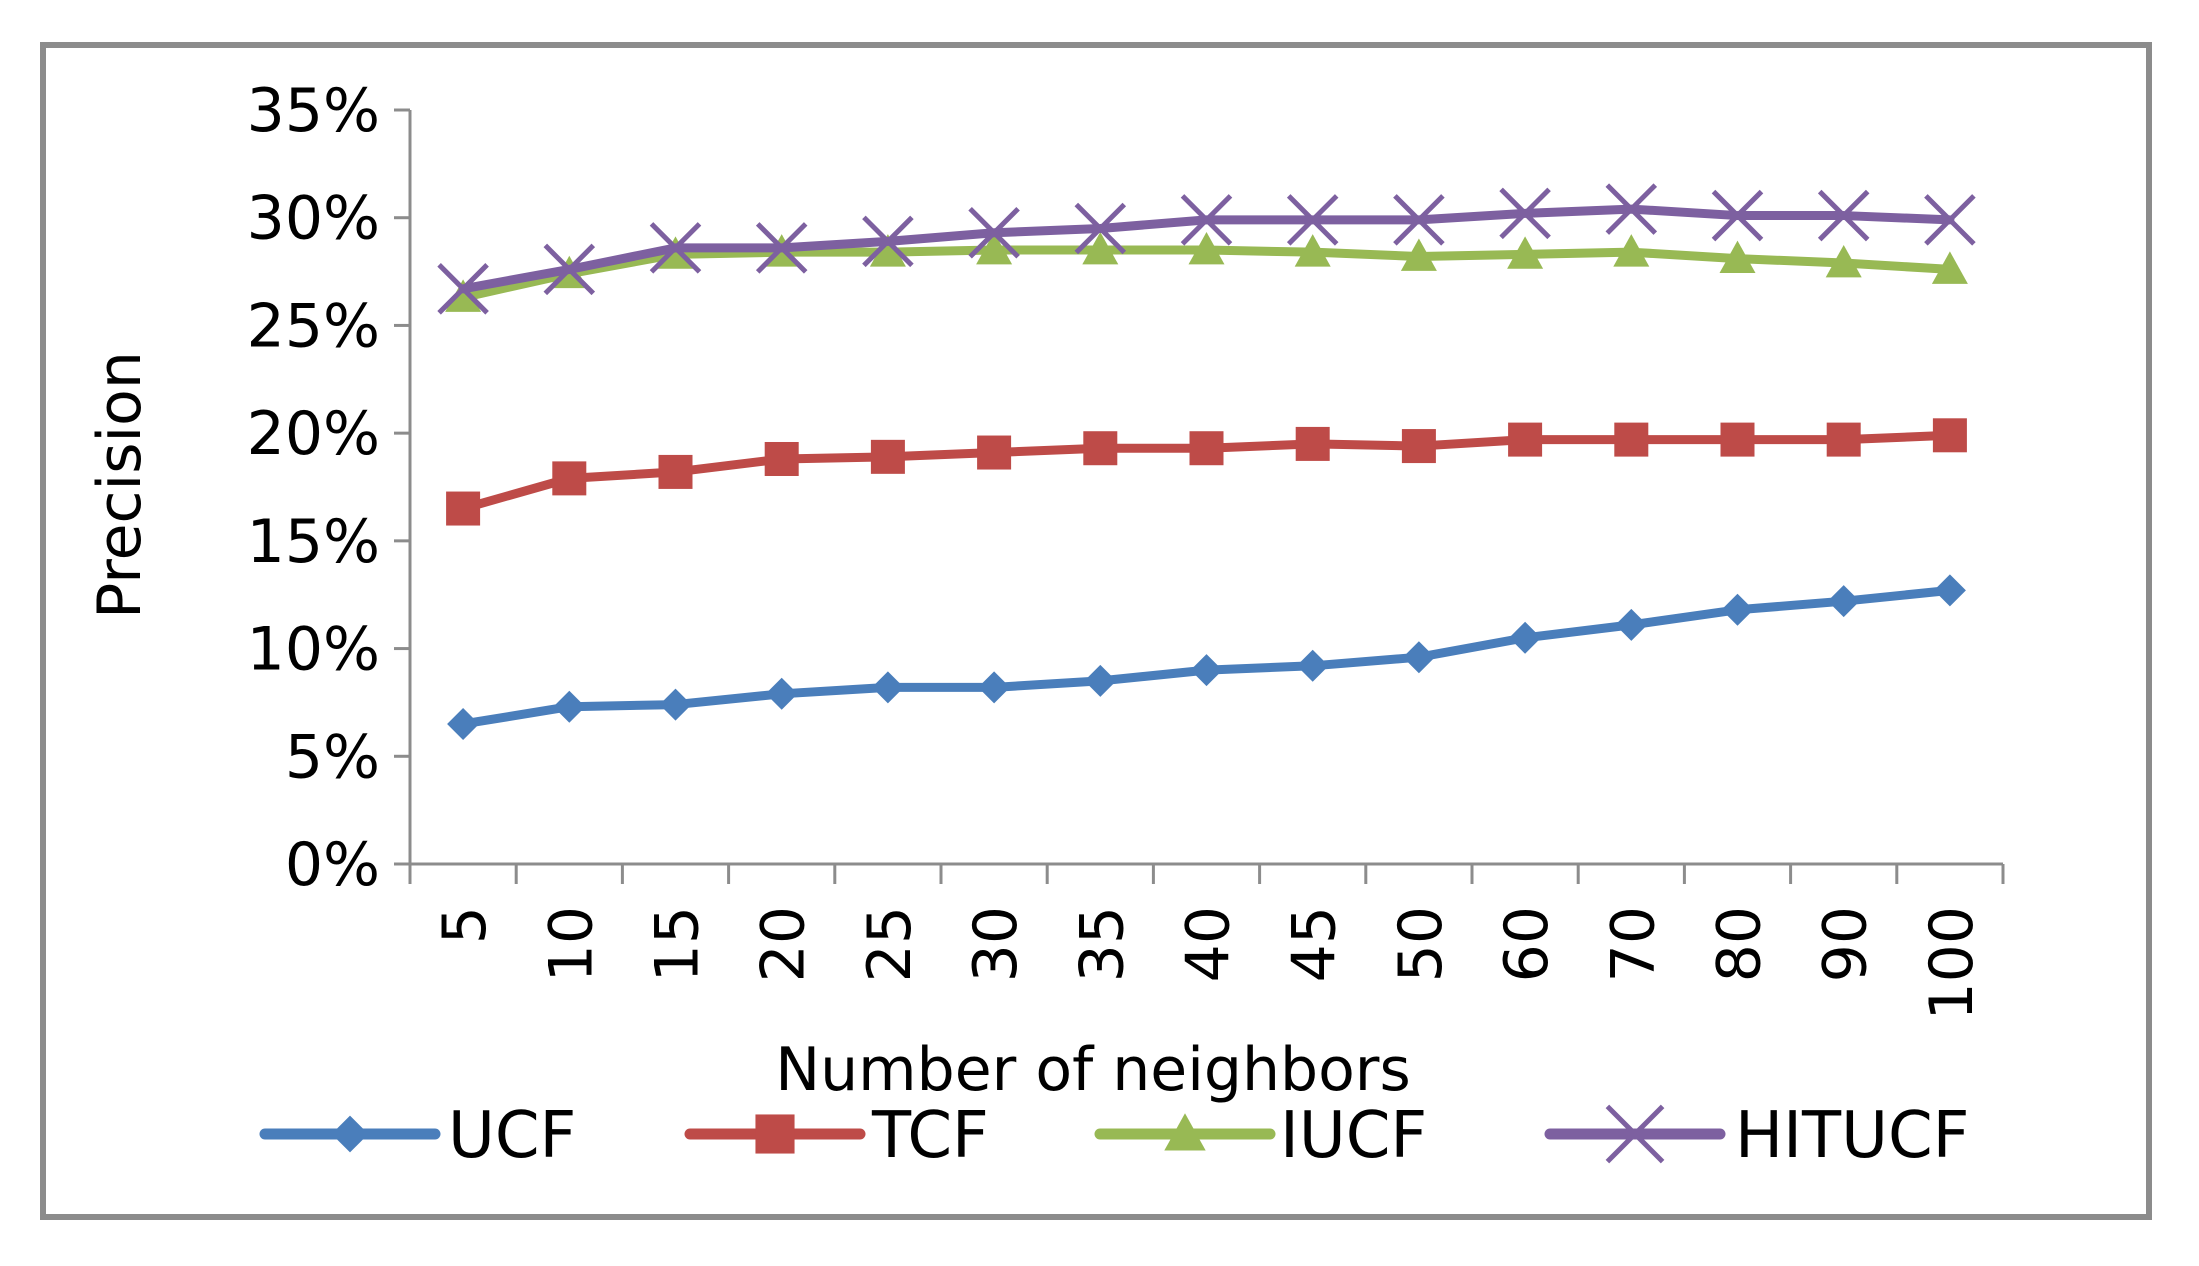 This screenshot has height=1266, width=2199. What do you see at coordinates (1206, 272) in the screenshot?
I see `series-iucf` at bounding box center [1206, 272].